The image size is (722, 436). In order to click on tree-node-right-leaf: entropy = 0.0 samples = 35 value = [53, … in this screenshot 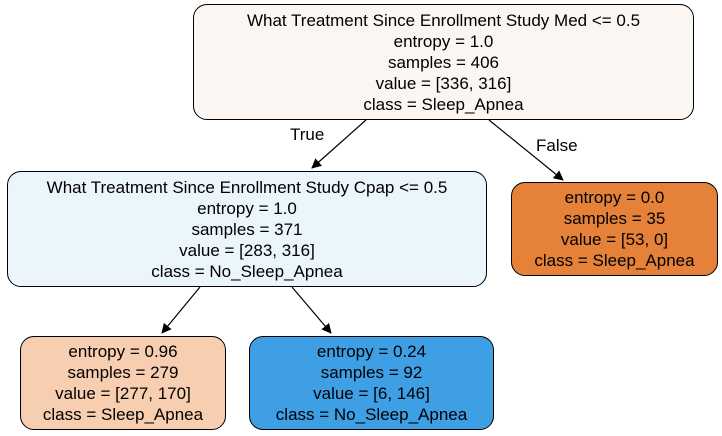, I will do `click(614, 229)`.